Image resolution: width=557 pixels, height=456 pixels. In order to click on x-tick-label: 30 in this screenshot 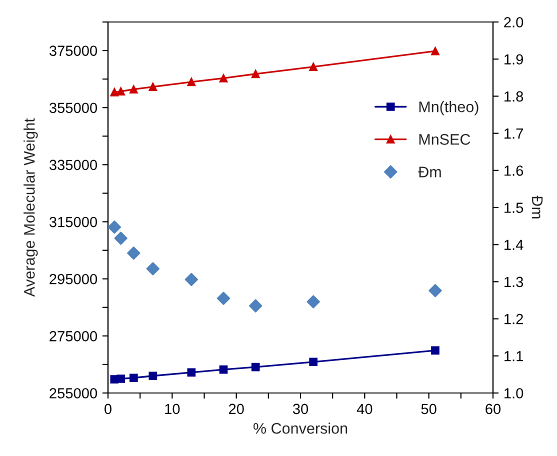, I will do `click(300, 409)`.